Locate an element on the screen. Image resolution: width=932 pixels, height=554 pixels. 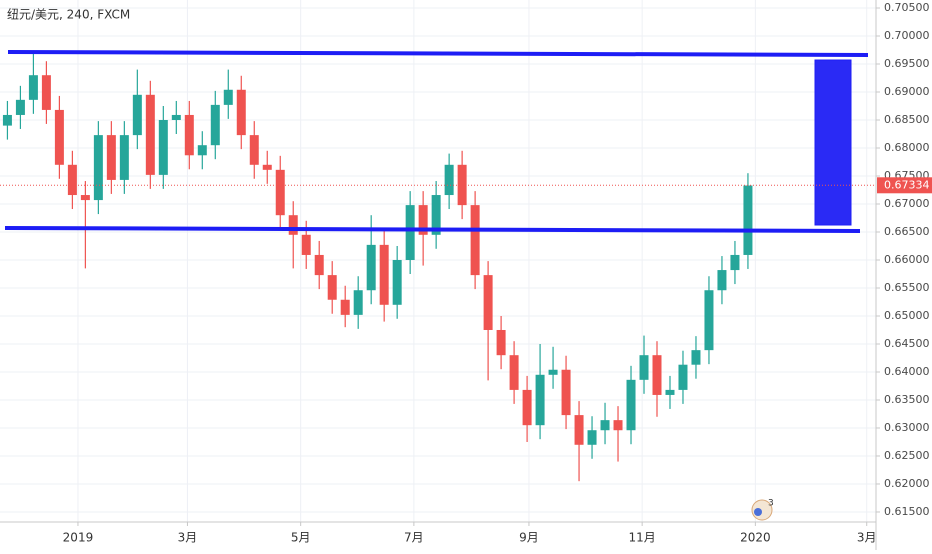
y-tick-label: 0.64500 is located at coordinates (907, 343).